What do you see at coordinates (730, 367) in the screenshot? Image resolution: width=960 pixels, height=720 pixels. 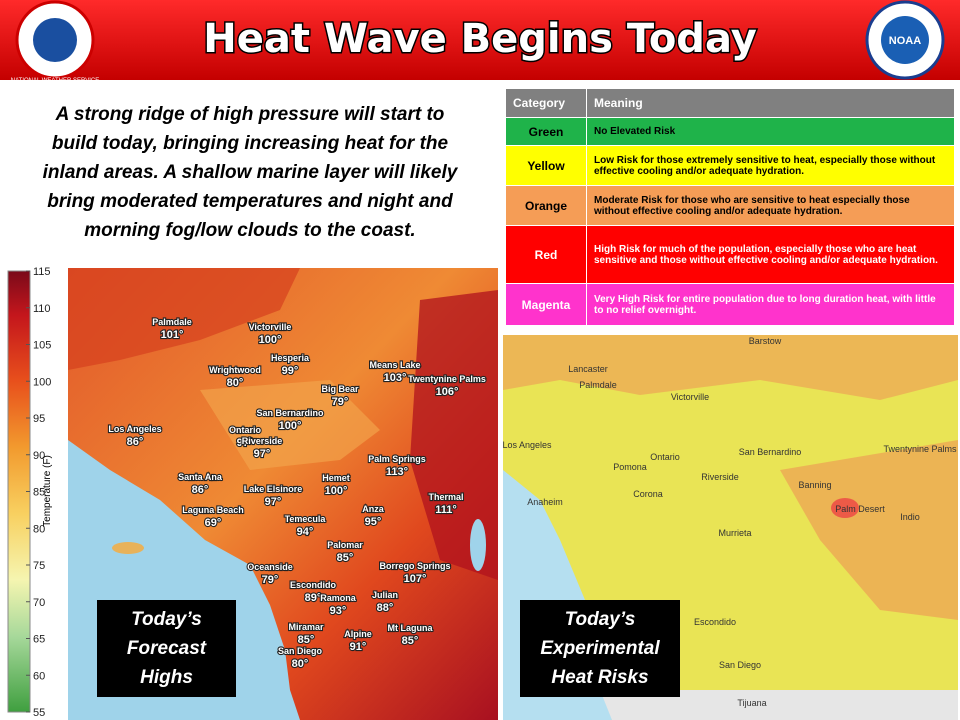 I see `risk-orange-north` at bounding box center [730, 367].